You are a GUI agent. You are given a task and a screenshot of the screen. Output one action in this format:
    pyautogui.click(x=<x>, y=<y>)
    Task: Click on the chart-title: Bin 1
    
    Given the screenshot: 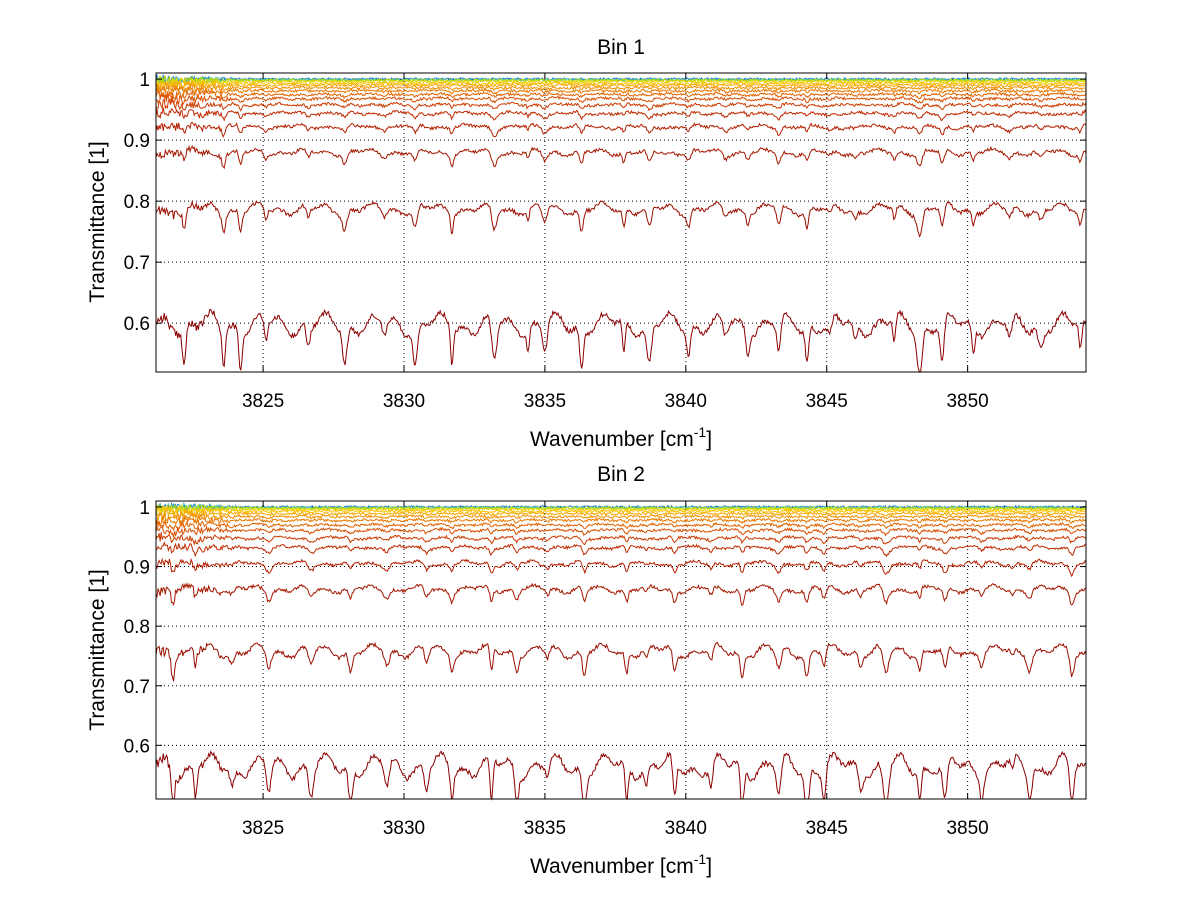 What is the action you would take?
    pyautogui.click(x=621, y=47)
    